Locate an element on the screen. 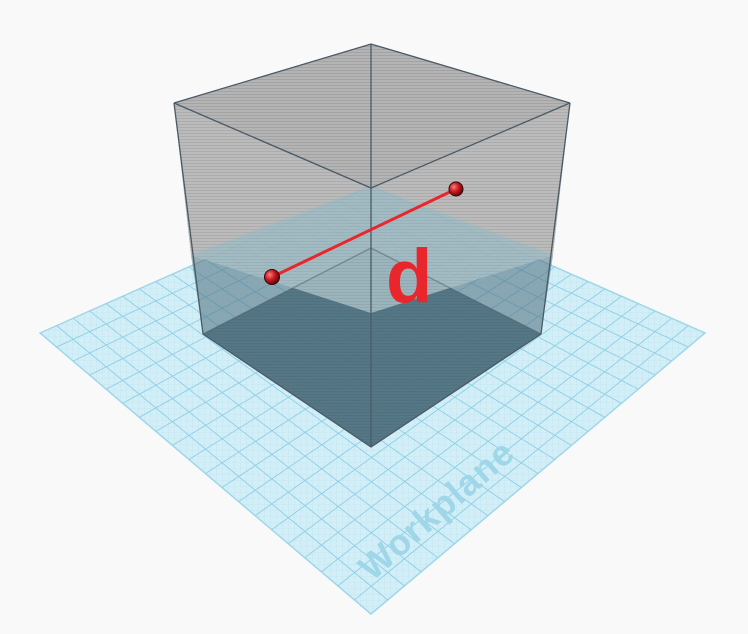 The height and width of the screenshot is (634, 748). cube-top-face is located at coordinates (372, 116).